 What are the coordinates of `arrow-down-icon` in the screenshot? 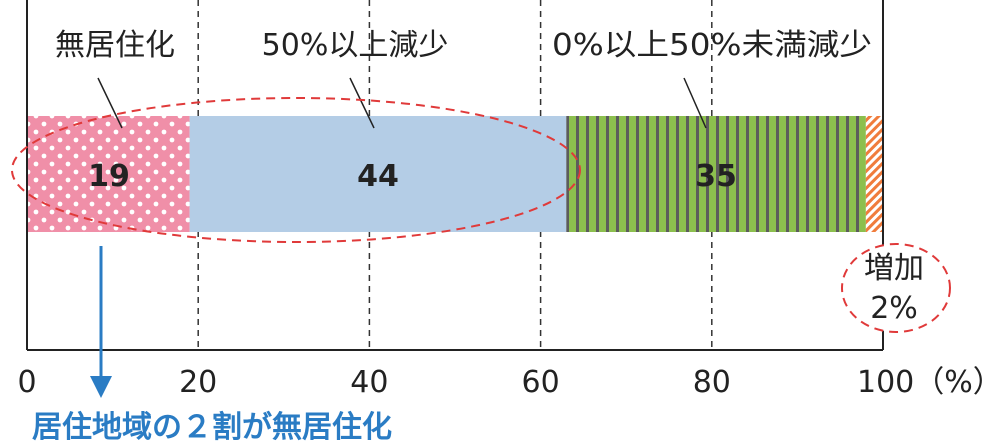 It's located at (101, 387).